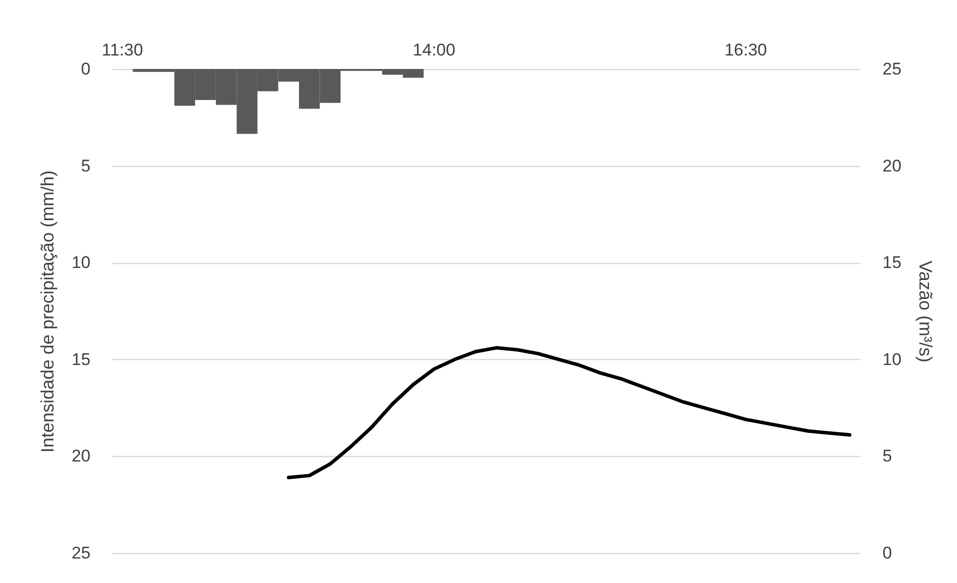 The image size is (957, 583). I want to click on y2-axis-title: Vazão (m³/s), so click(925, 311).